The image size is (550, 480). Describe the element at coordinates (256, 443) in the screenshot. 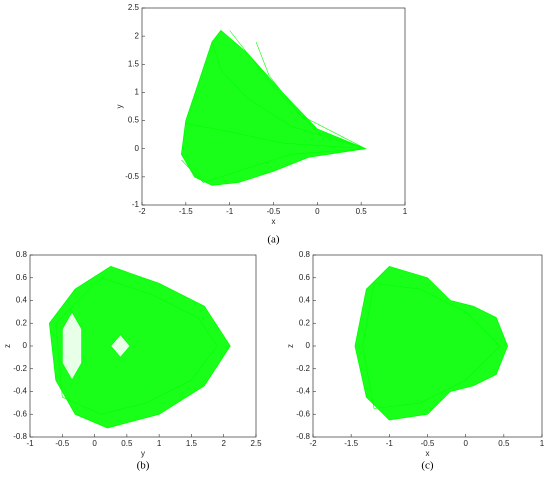

I see `x-tick-label: 2.5` at that location.